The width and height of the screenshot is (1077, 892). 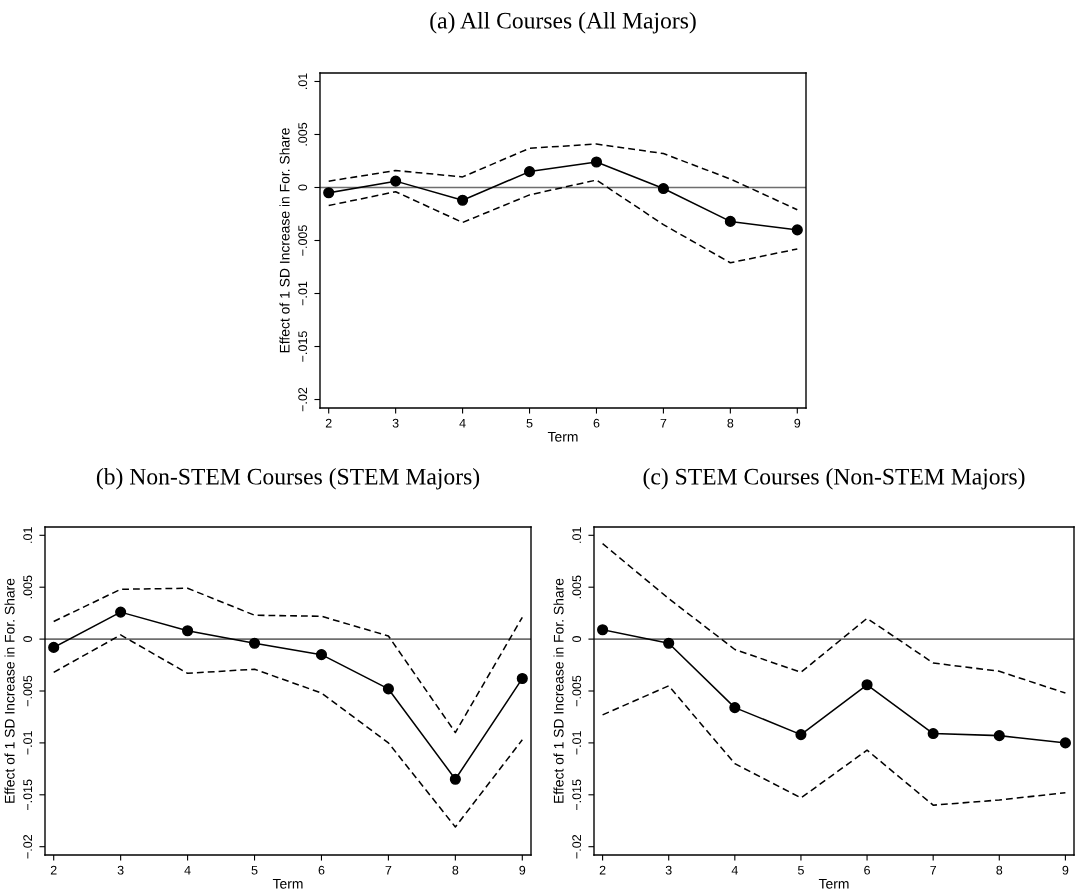 I want to click on chart-title: (c) STEM Courses (Non-STEM Majors), so click(x=834, y=479).